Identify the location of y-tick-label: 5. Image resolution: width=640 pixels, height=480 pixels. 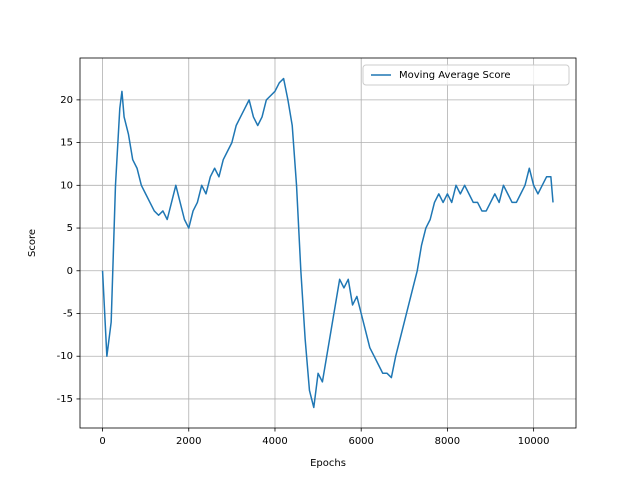
(70, 228).